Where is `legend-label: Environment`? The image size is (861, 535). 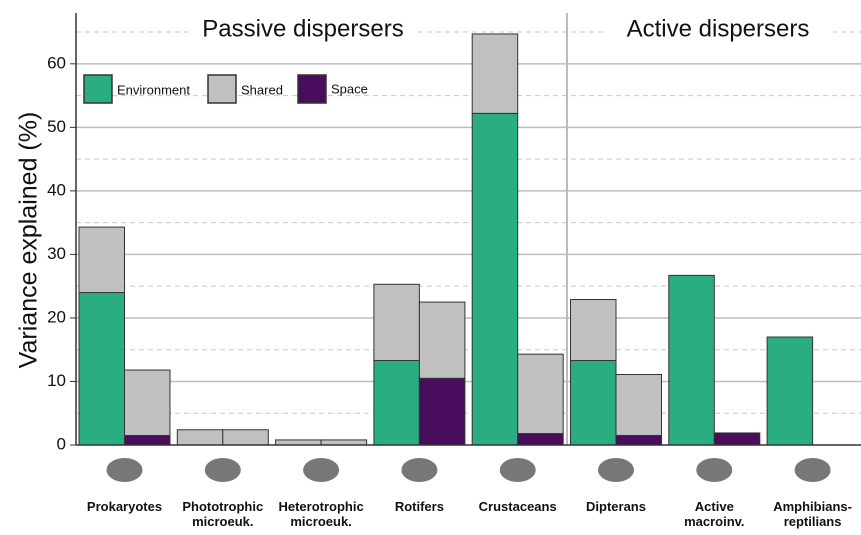
legend-label: Environment is located at coordinates (153, 89).